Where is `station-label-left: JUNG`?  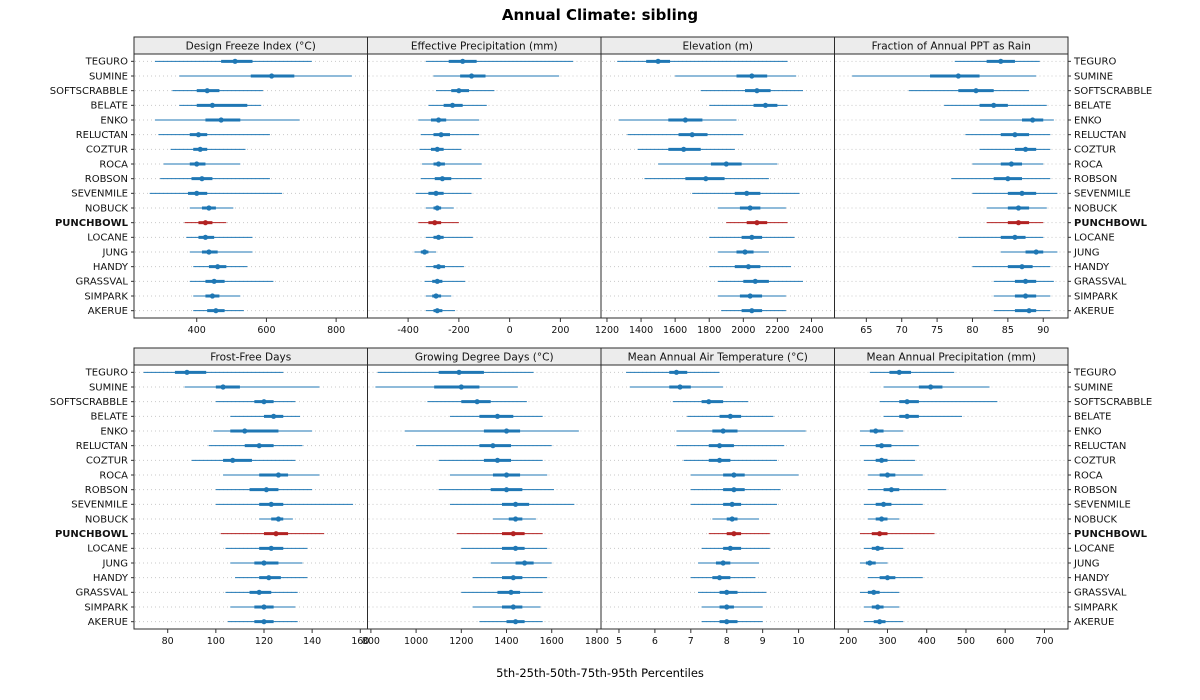
station-label-left: JUNG is located at coordinates (115, 252).